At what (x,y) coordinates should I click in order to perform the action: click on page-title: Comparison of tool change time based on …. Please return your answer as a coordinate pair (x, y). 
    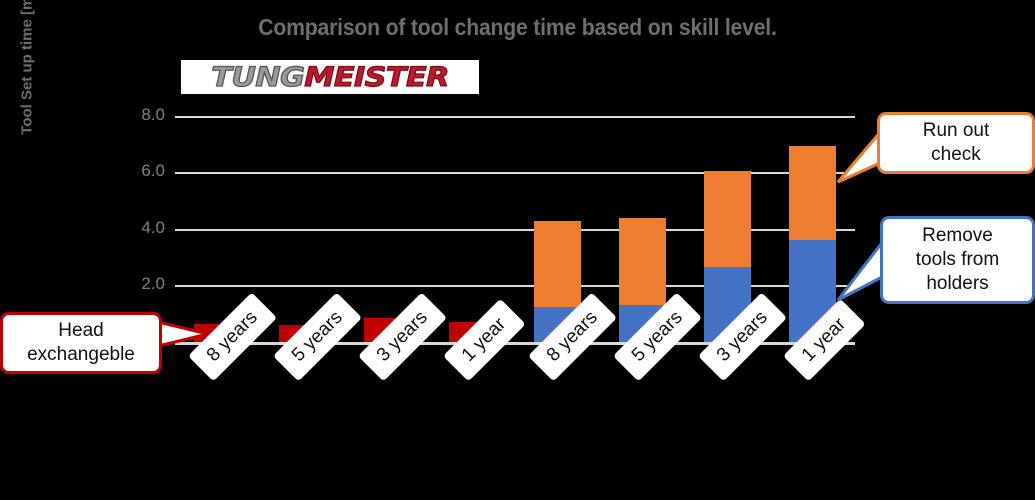
    Looking at the image, I should click on (517, 27).